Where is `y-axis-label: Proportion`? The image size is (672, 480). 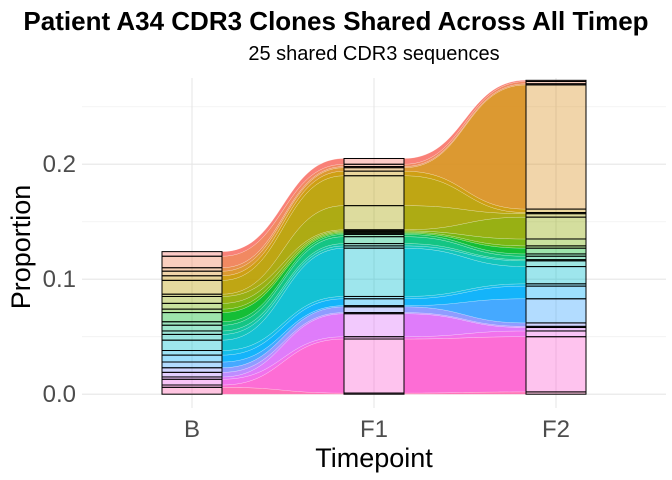 y-axis-label: Proportion is located at coordinates (21, 247).